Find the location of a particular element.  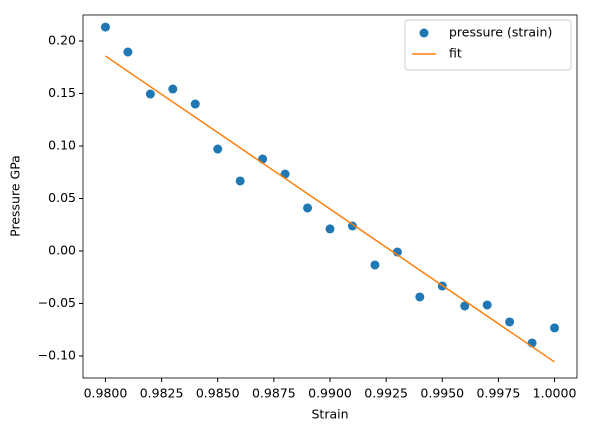

x-tick-label: 0.9925 is located at coordinates (386, 393).